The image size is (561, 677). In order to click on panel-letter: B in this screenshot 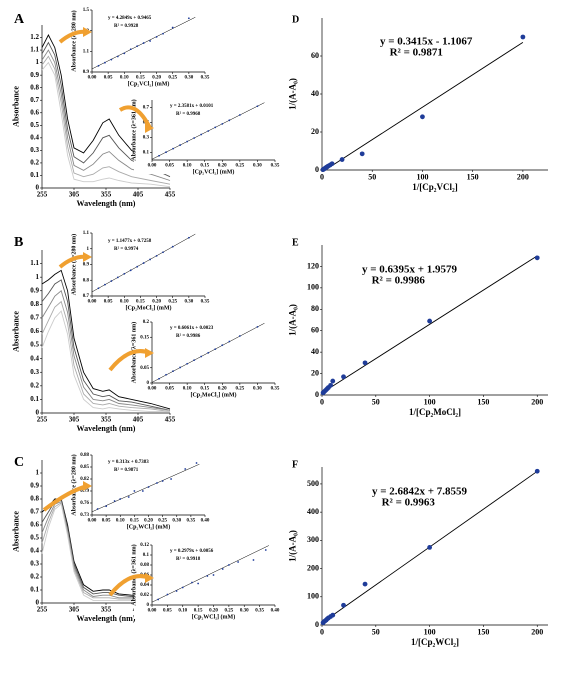, I will do `click(18, 242)`.